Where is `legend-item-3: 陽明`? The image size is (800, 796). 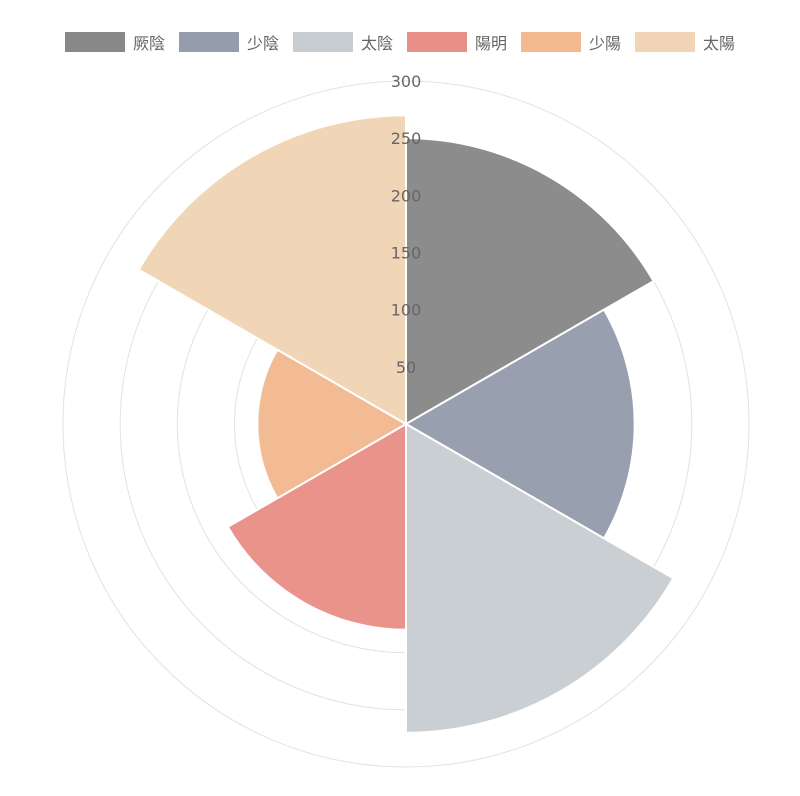
legend-item-3: 陽明 is located at coordinates (457, 42).